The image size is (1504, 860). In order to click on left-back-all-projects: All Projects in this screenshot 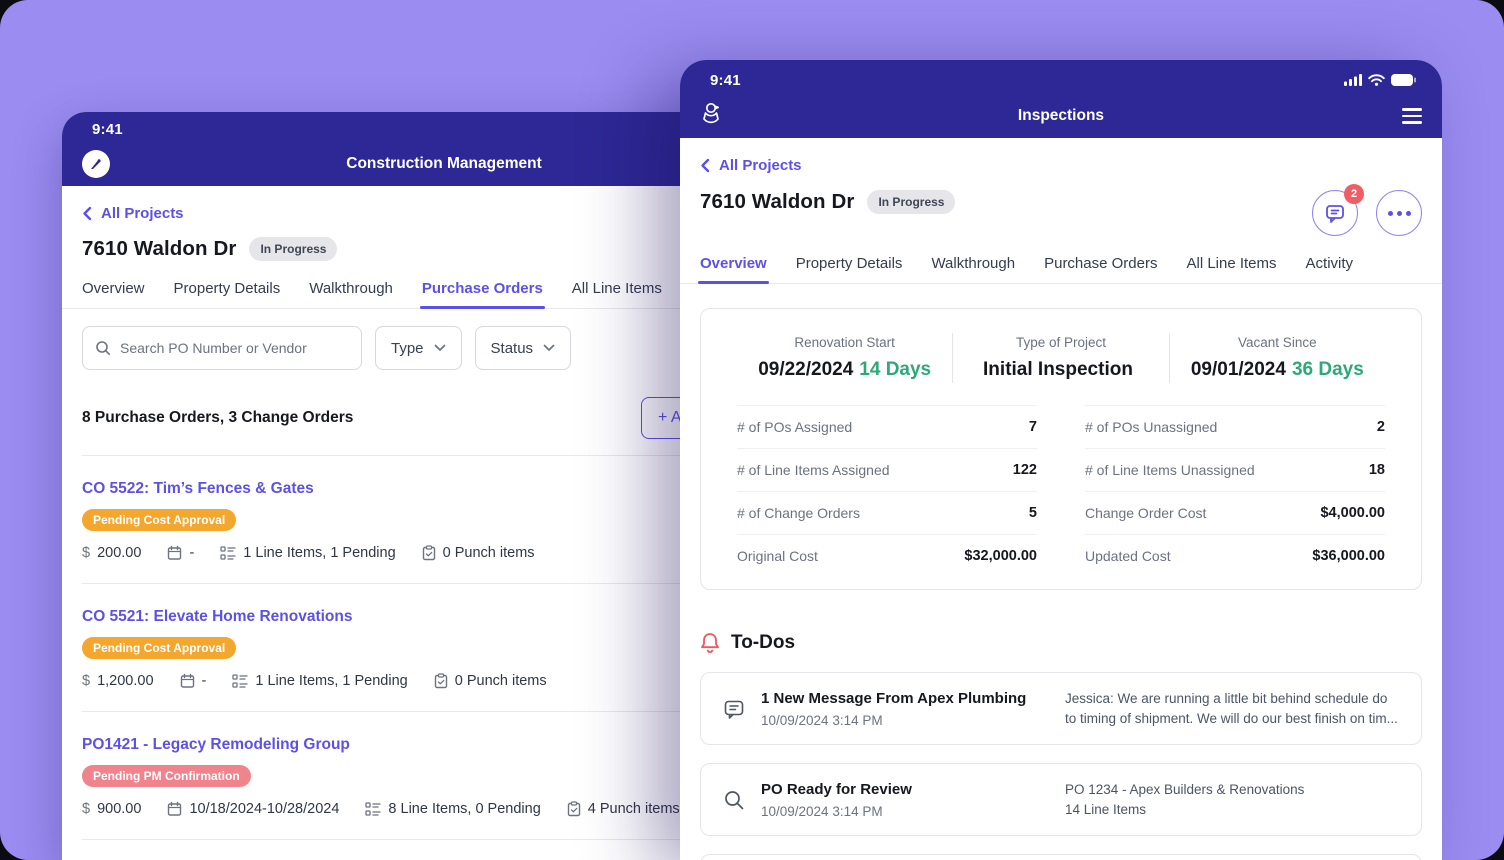, I will do `click(133, 213)`.